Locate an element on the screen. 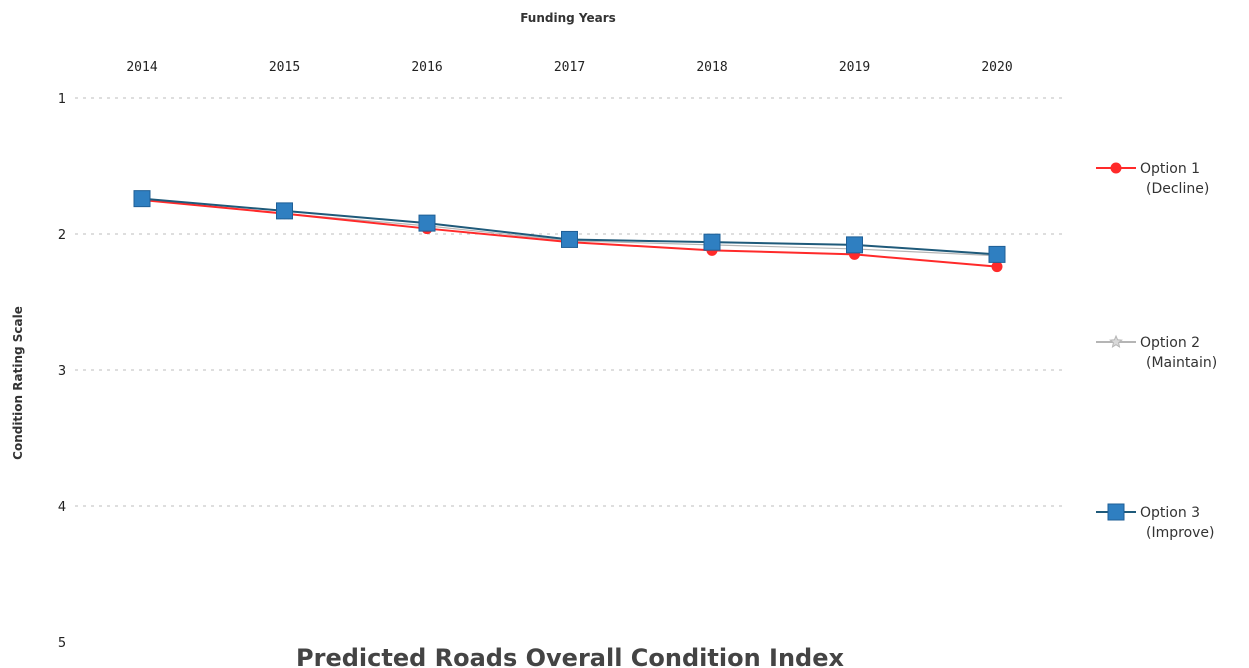  legend-item-3: Option 3 (Improve) is located at coordinates (1155, 522).